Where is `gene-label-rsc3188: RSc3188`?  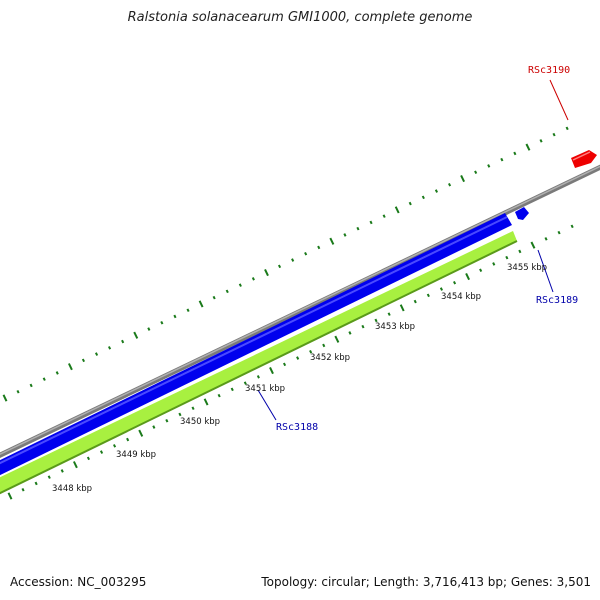
gene-label-rsc3188: RSc3188 is located at coordinates (297, 427).